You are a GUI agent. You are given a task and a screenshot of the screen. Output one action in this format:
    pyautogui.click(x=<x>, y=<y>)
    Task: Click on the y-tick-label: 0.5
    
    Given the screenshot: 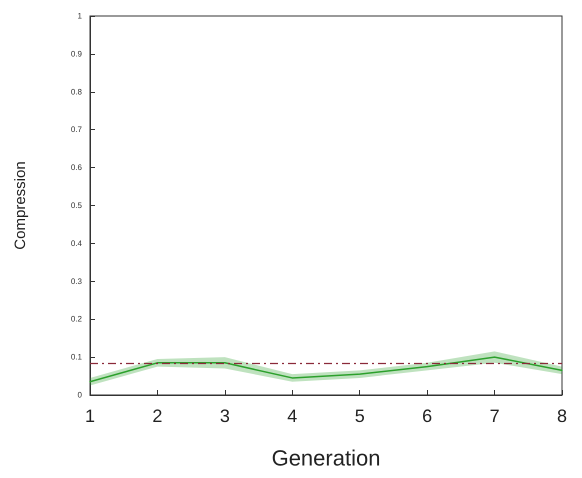 What is the action you would take?
    pyautogui.click(x=76, y=205)
    